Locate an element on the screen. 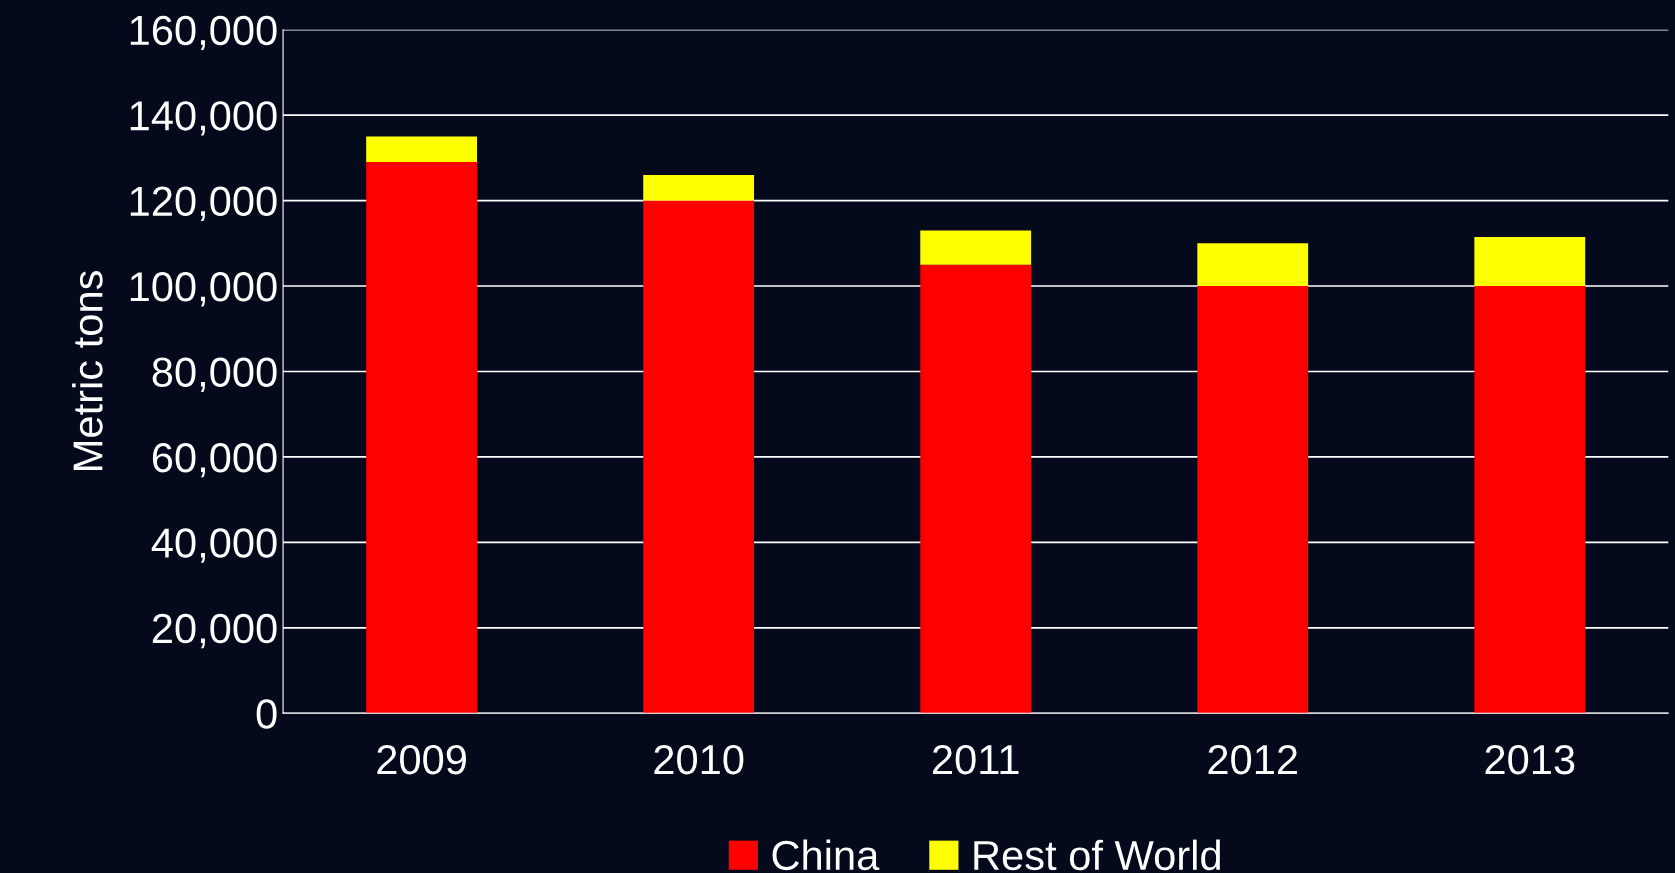 The image size is (1675, 873). x-tick-label: 2011 is located at coordinates (975, 759).